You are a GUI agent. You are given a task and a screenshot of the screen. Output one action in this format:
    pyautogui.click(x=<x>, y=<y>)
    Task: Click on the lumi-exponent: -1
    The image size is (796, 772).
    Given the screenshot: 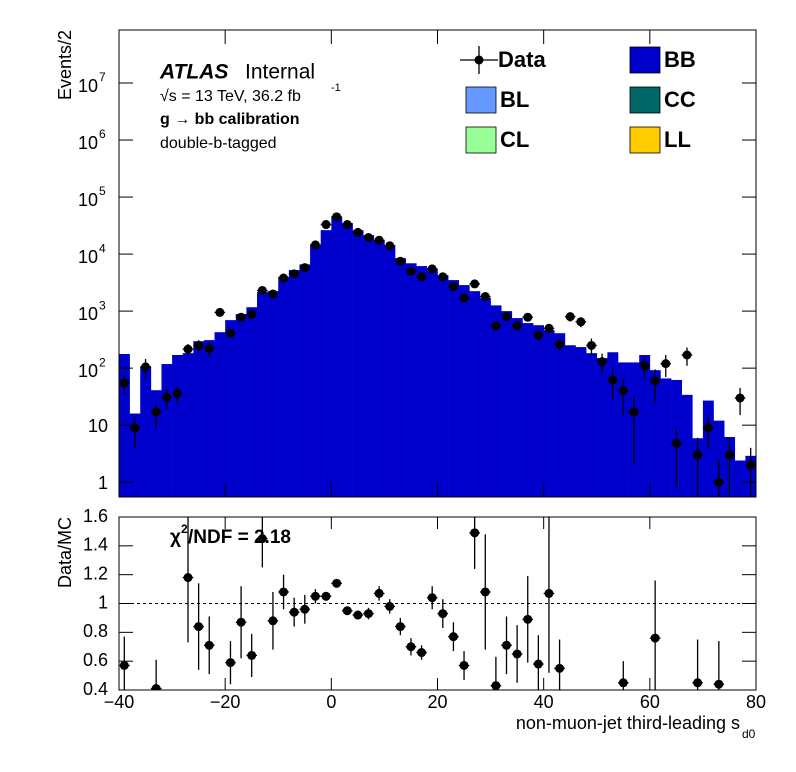 What is the action you would take?
    pyautogui.click(x=336, y=88)
    